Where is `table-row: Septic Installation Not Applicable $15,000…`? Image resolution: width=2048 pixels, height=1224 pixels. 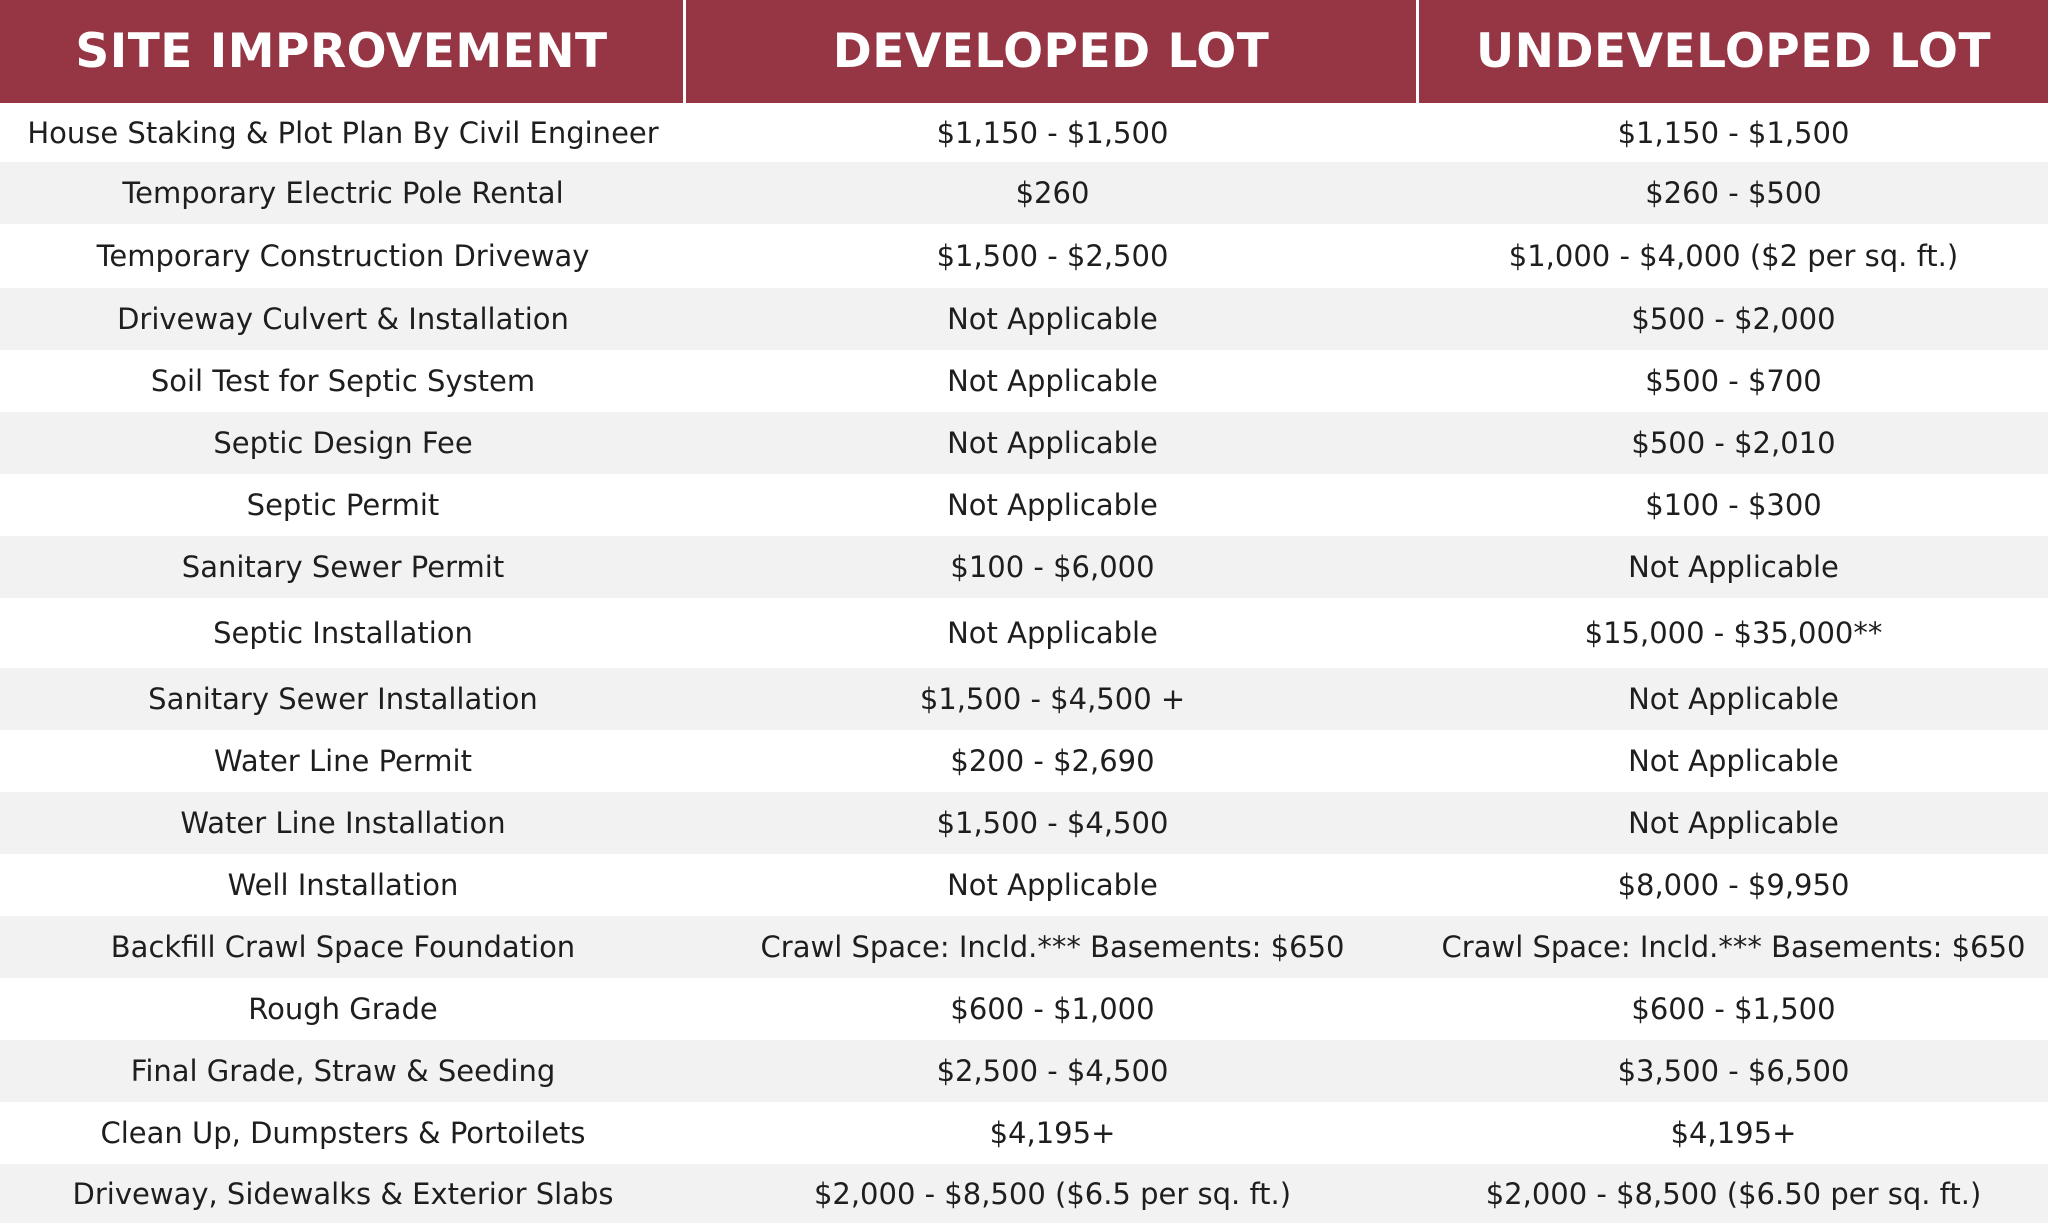 table-row: Septic Installation Not Applicable $15,000… is located at coordinates (1024, 633).